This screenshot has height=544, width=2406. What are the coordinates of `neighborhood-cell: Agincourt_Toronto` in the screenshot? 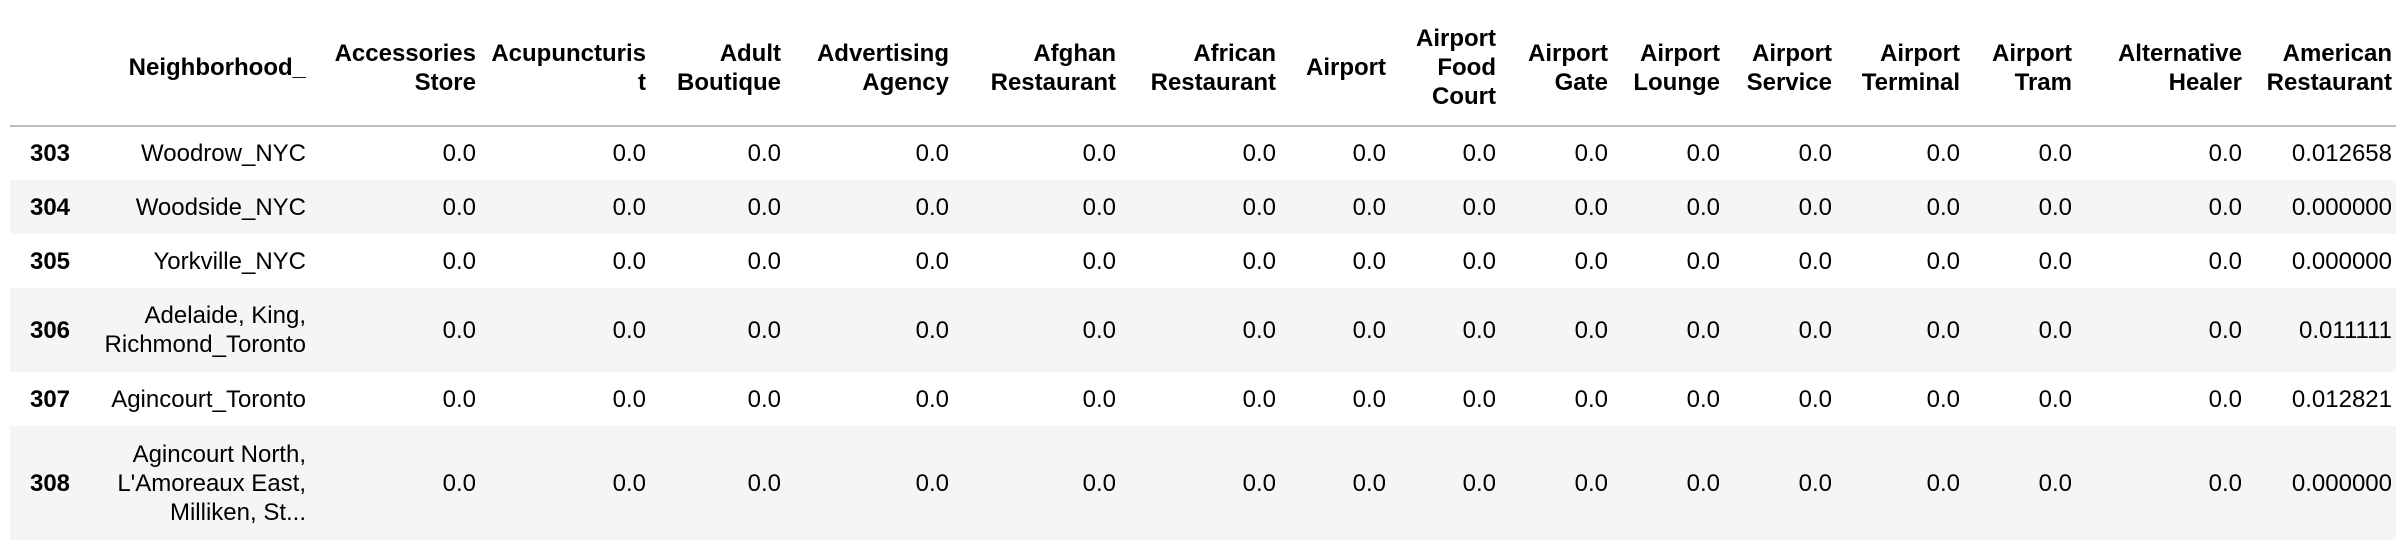 It's located at (208, 399).